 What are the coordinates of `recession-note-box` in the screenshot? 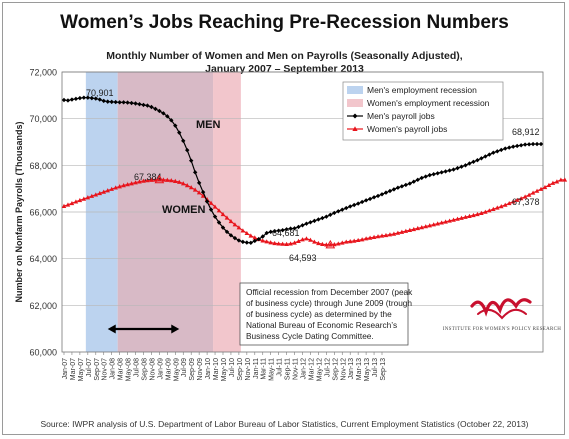 It's located at (324, 314).